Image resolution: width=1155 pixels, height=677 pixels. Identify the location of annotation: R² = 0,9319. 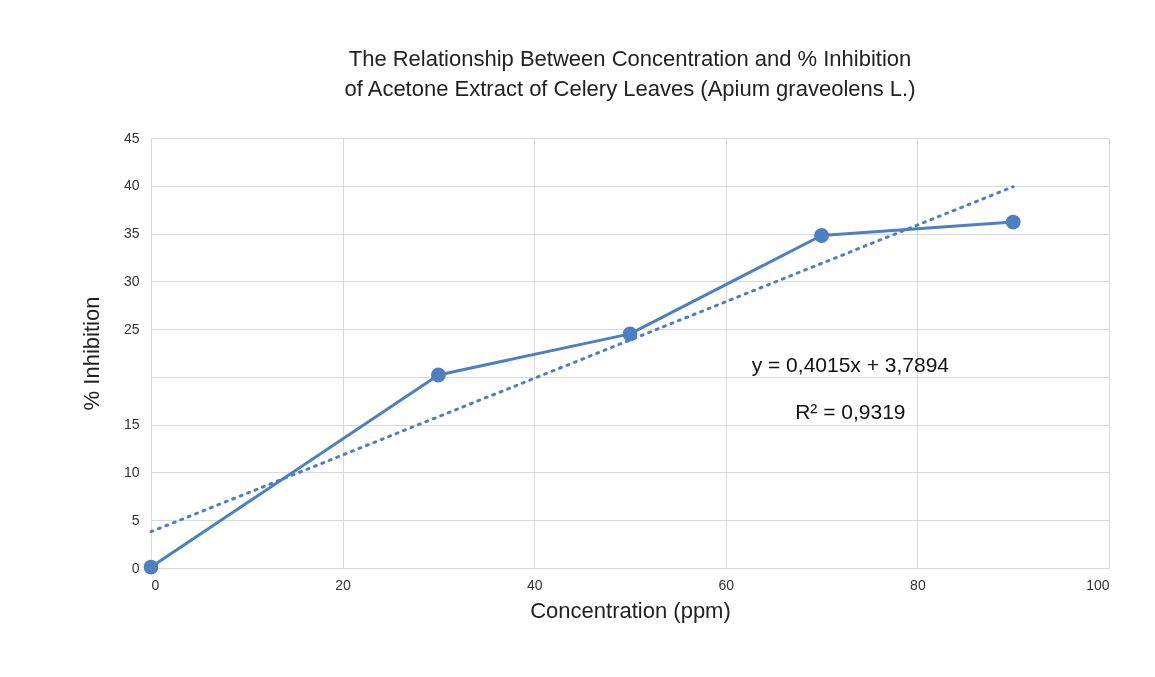
(850, 412).